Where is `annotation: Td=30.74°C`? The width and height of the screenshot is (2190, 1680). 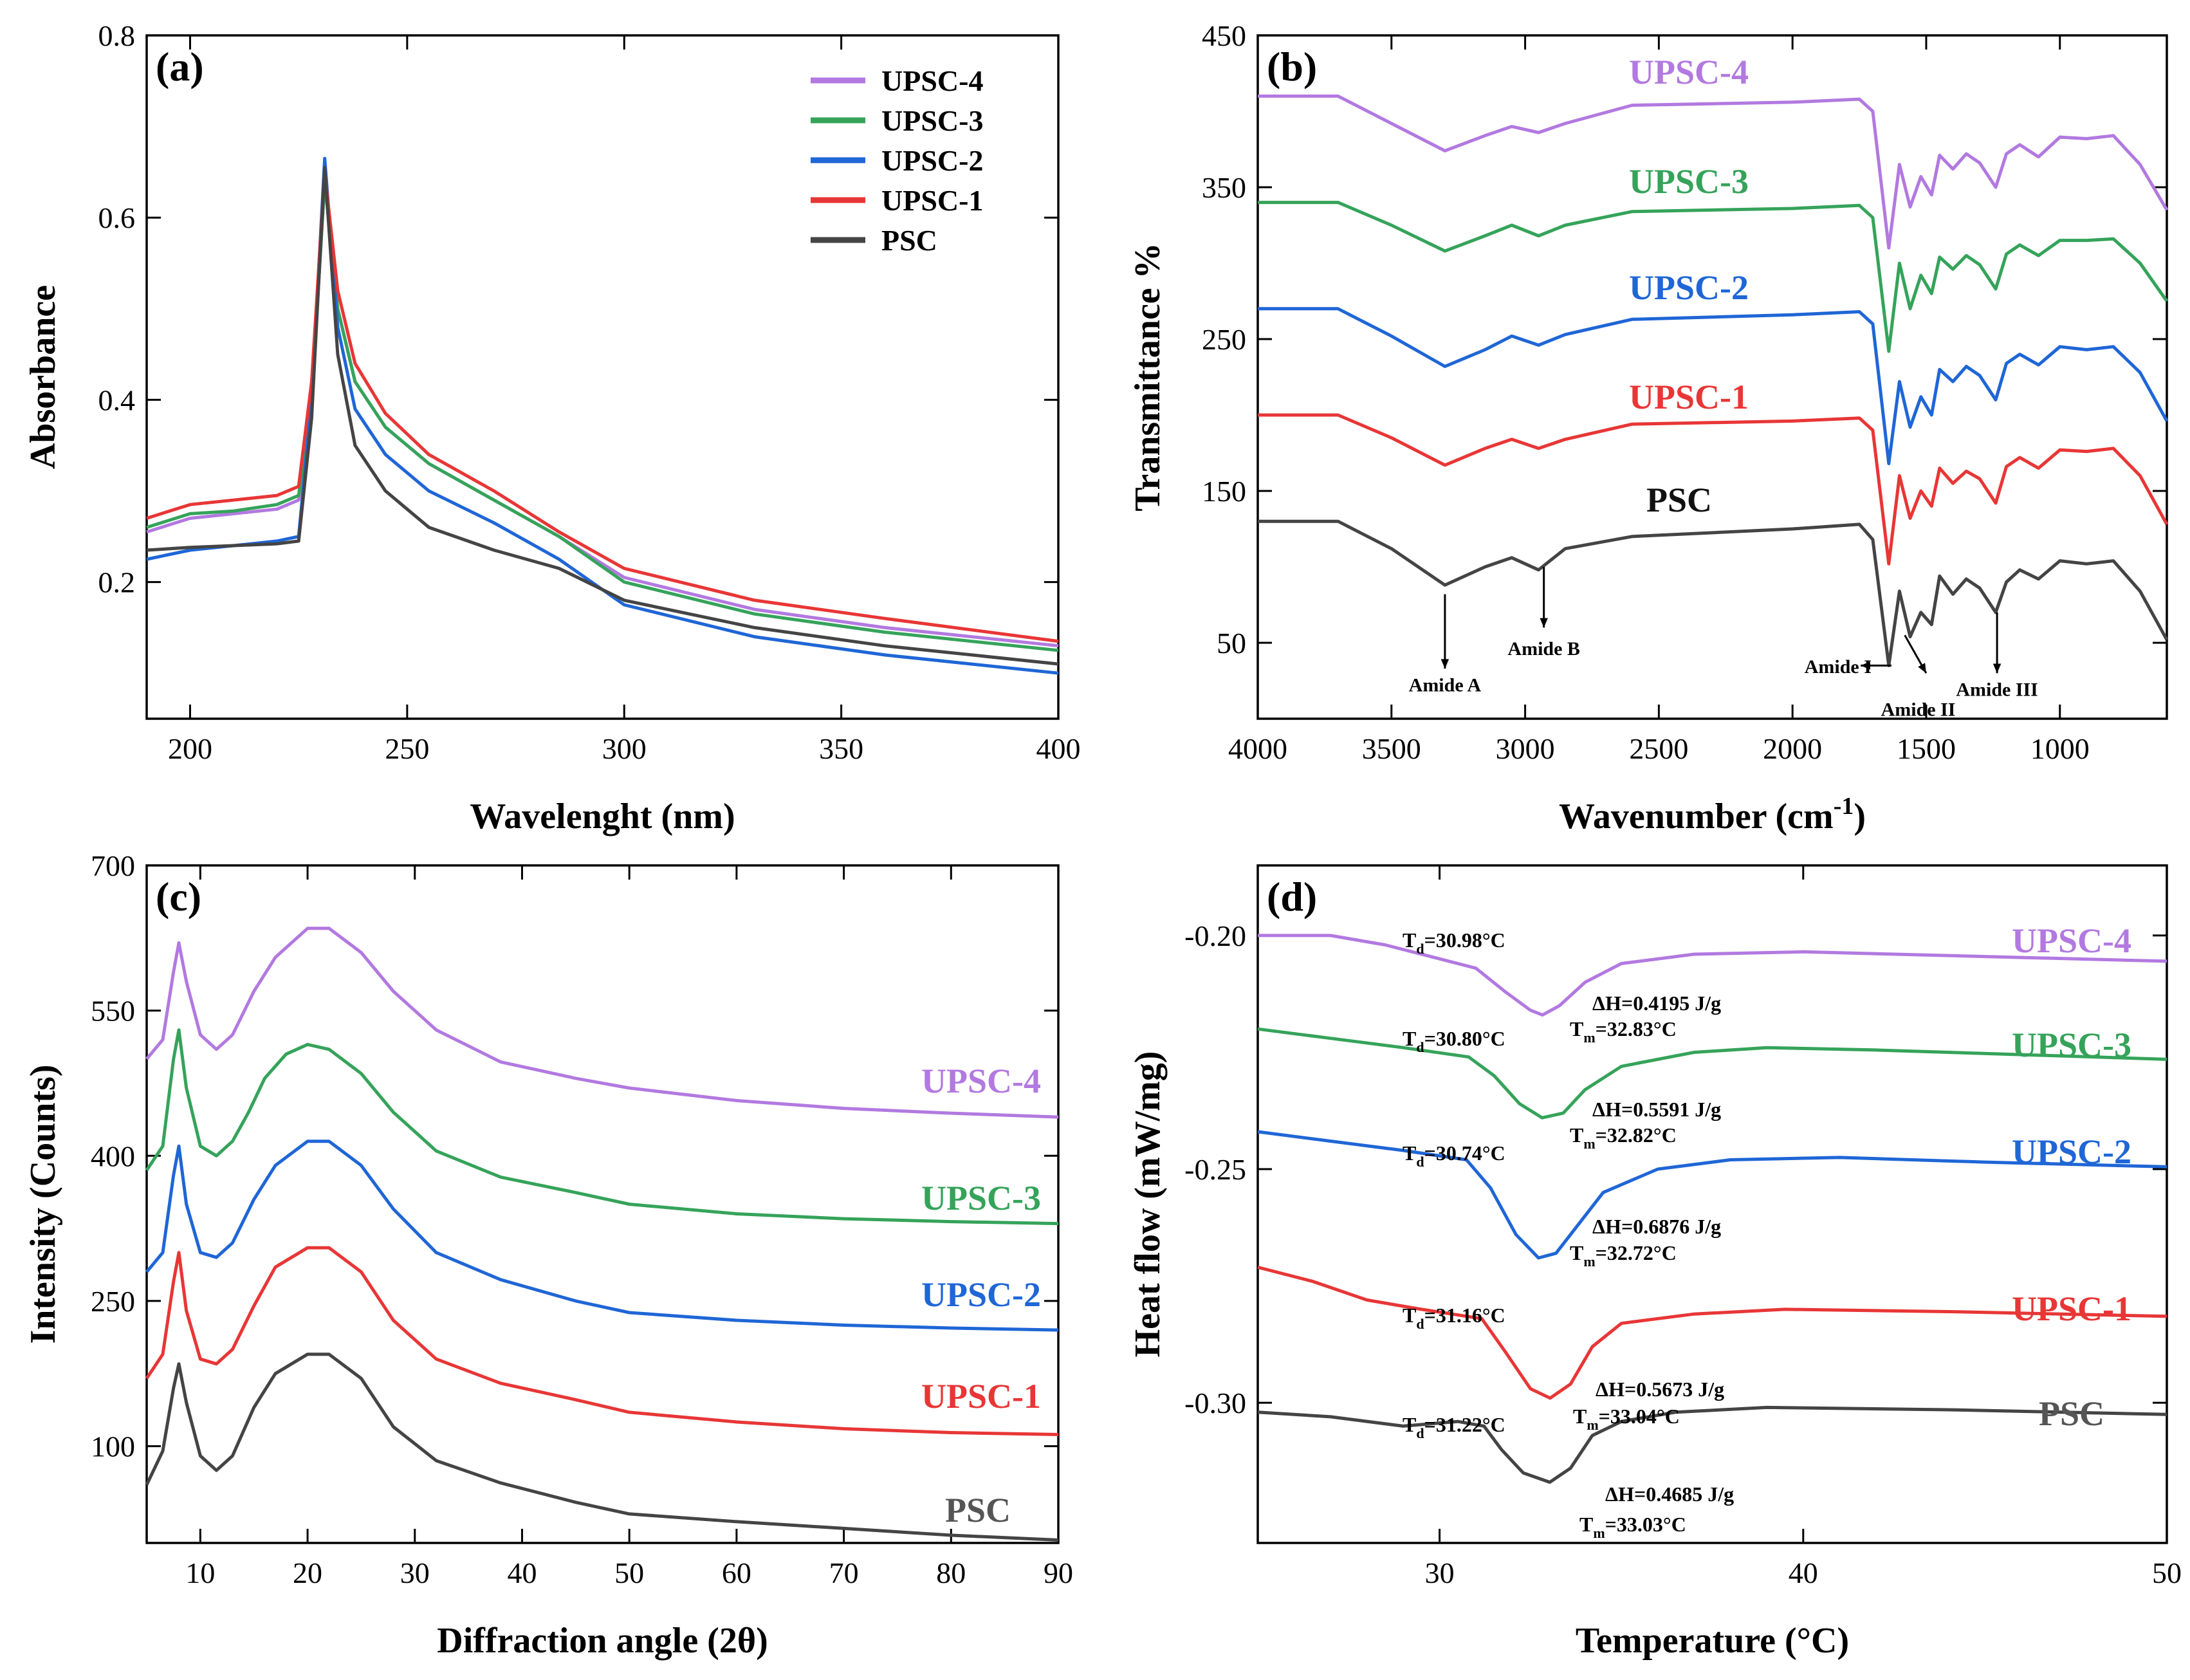
annotation: Td=30.74°C is located at coordinates (1454, 1155).